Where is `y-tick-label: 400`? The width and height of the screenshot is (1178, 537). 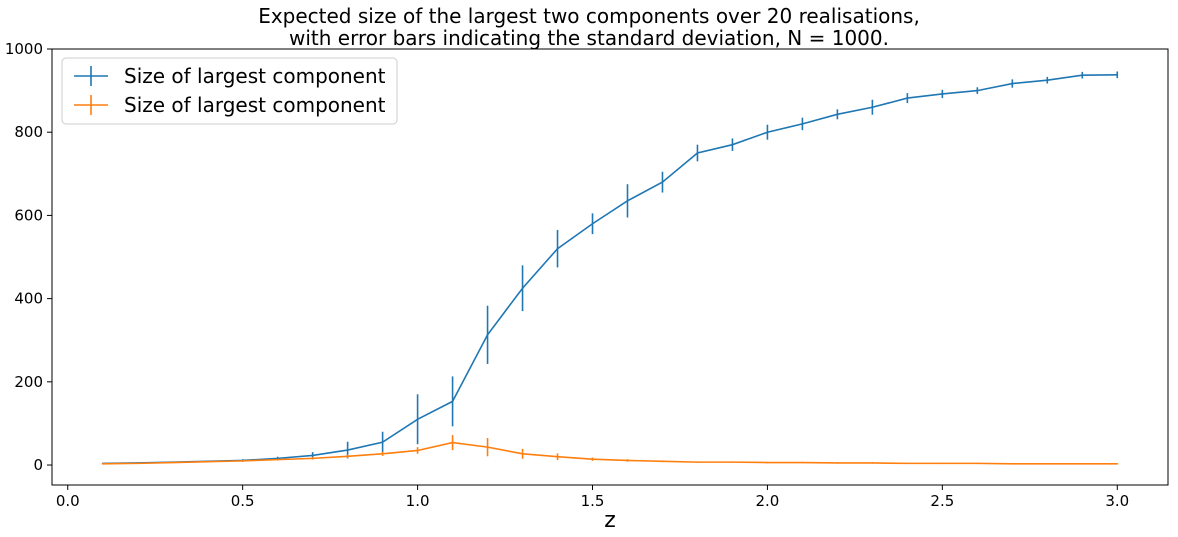
y-tick-label: 400 is located at coordinates (28, 299).